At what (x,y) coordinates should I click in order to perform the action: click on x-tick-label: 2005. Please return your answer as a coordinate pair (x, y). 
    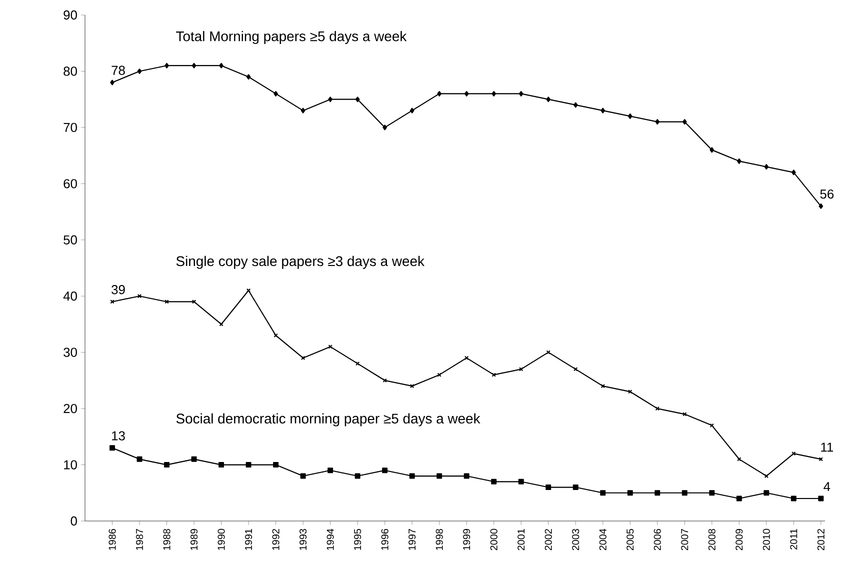
    Looking at the image, I should click on (630, 539).